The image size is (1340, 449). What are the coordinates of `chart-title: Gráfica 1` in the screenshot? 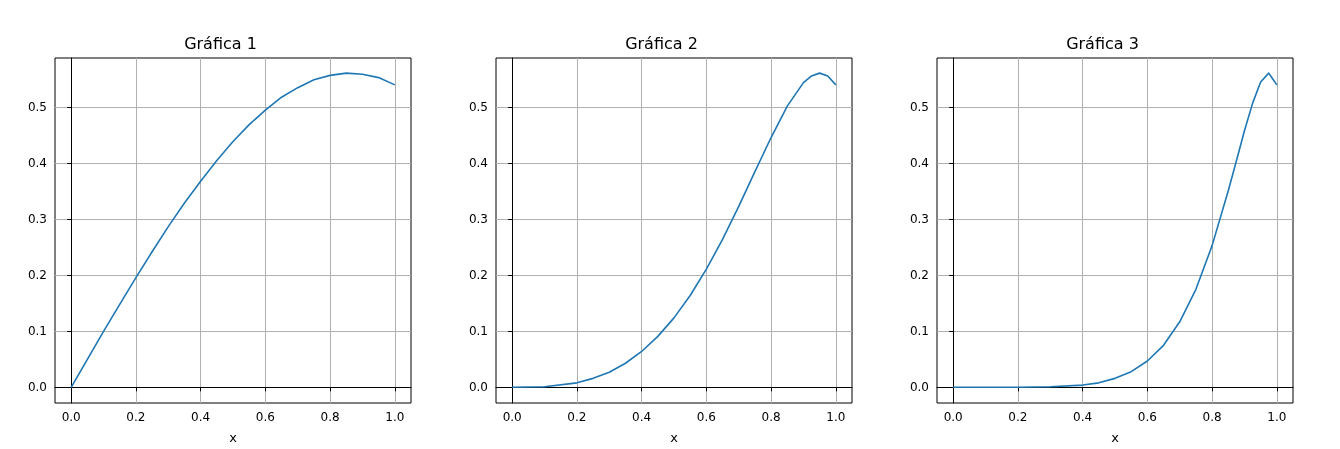 It's located at (220, 43).